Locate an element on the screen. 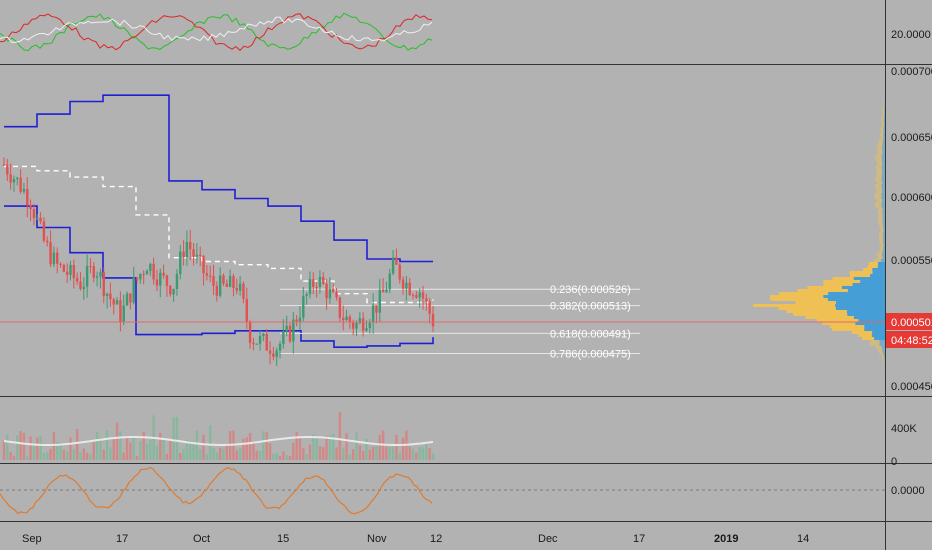 The width and height of the screenshot is (932, 550). osc-tick-zero: 0.0000 is located at coordinates (908, 491).